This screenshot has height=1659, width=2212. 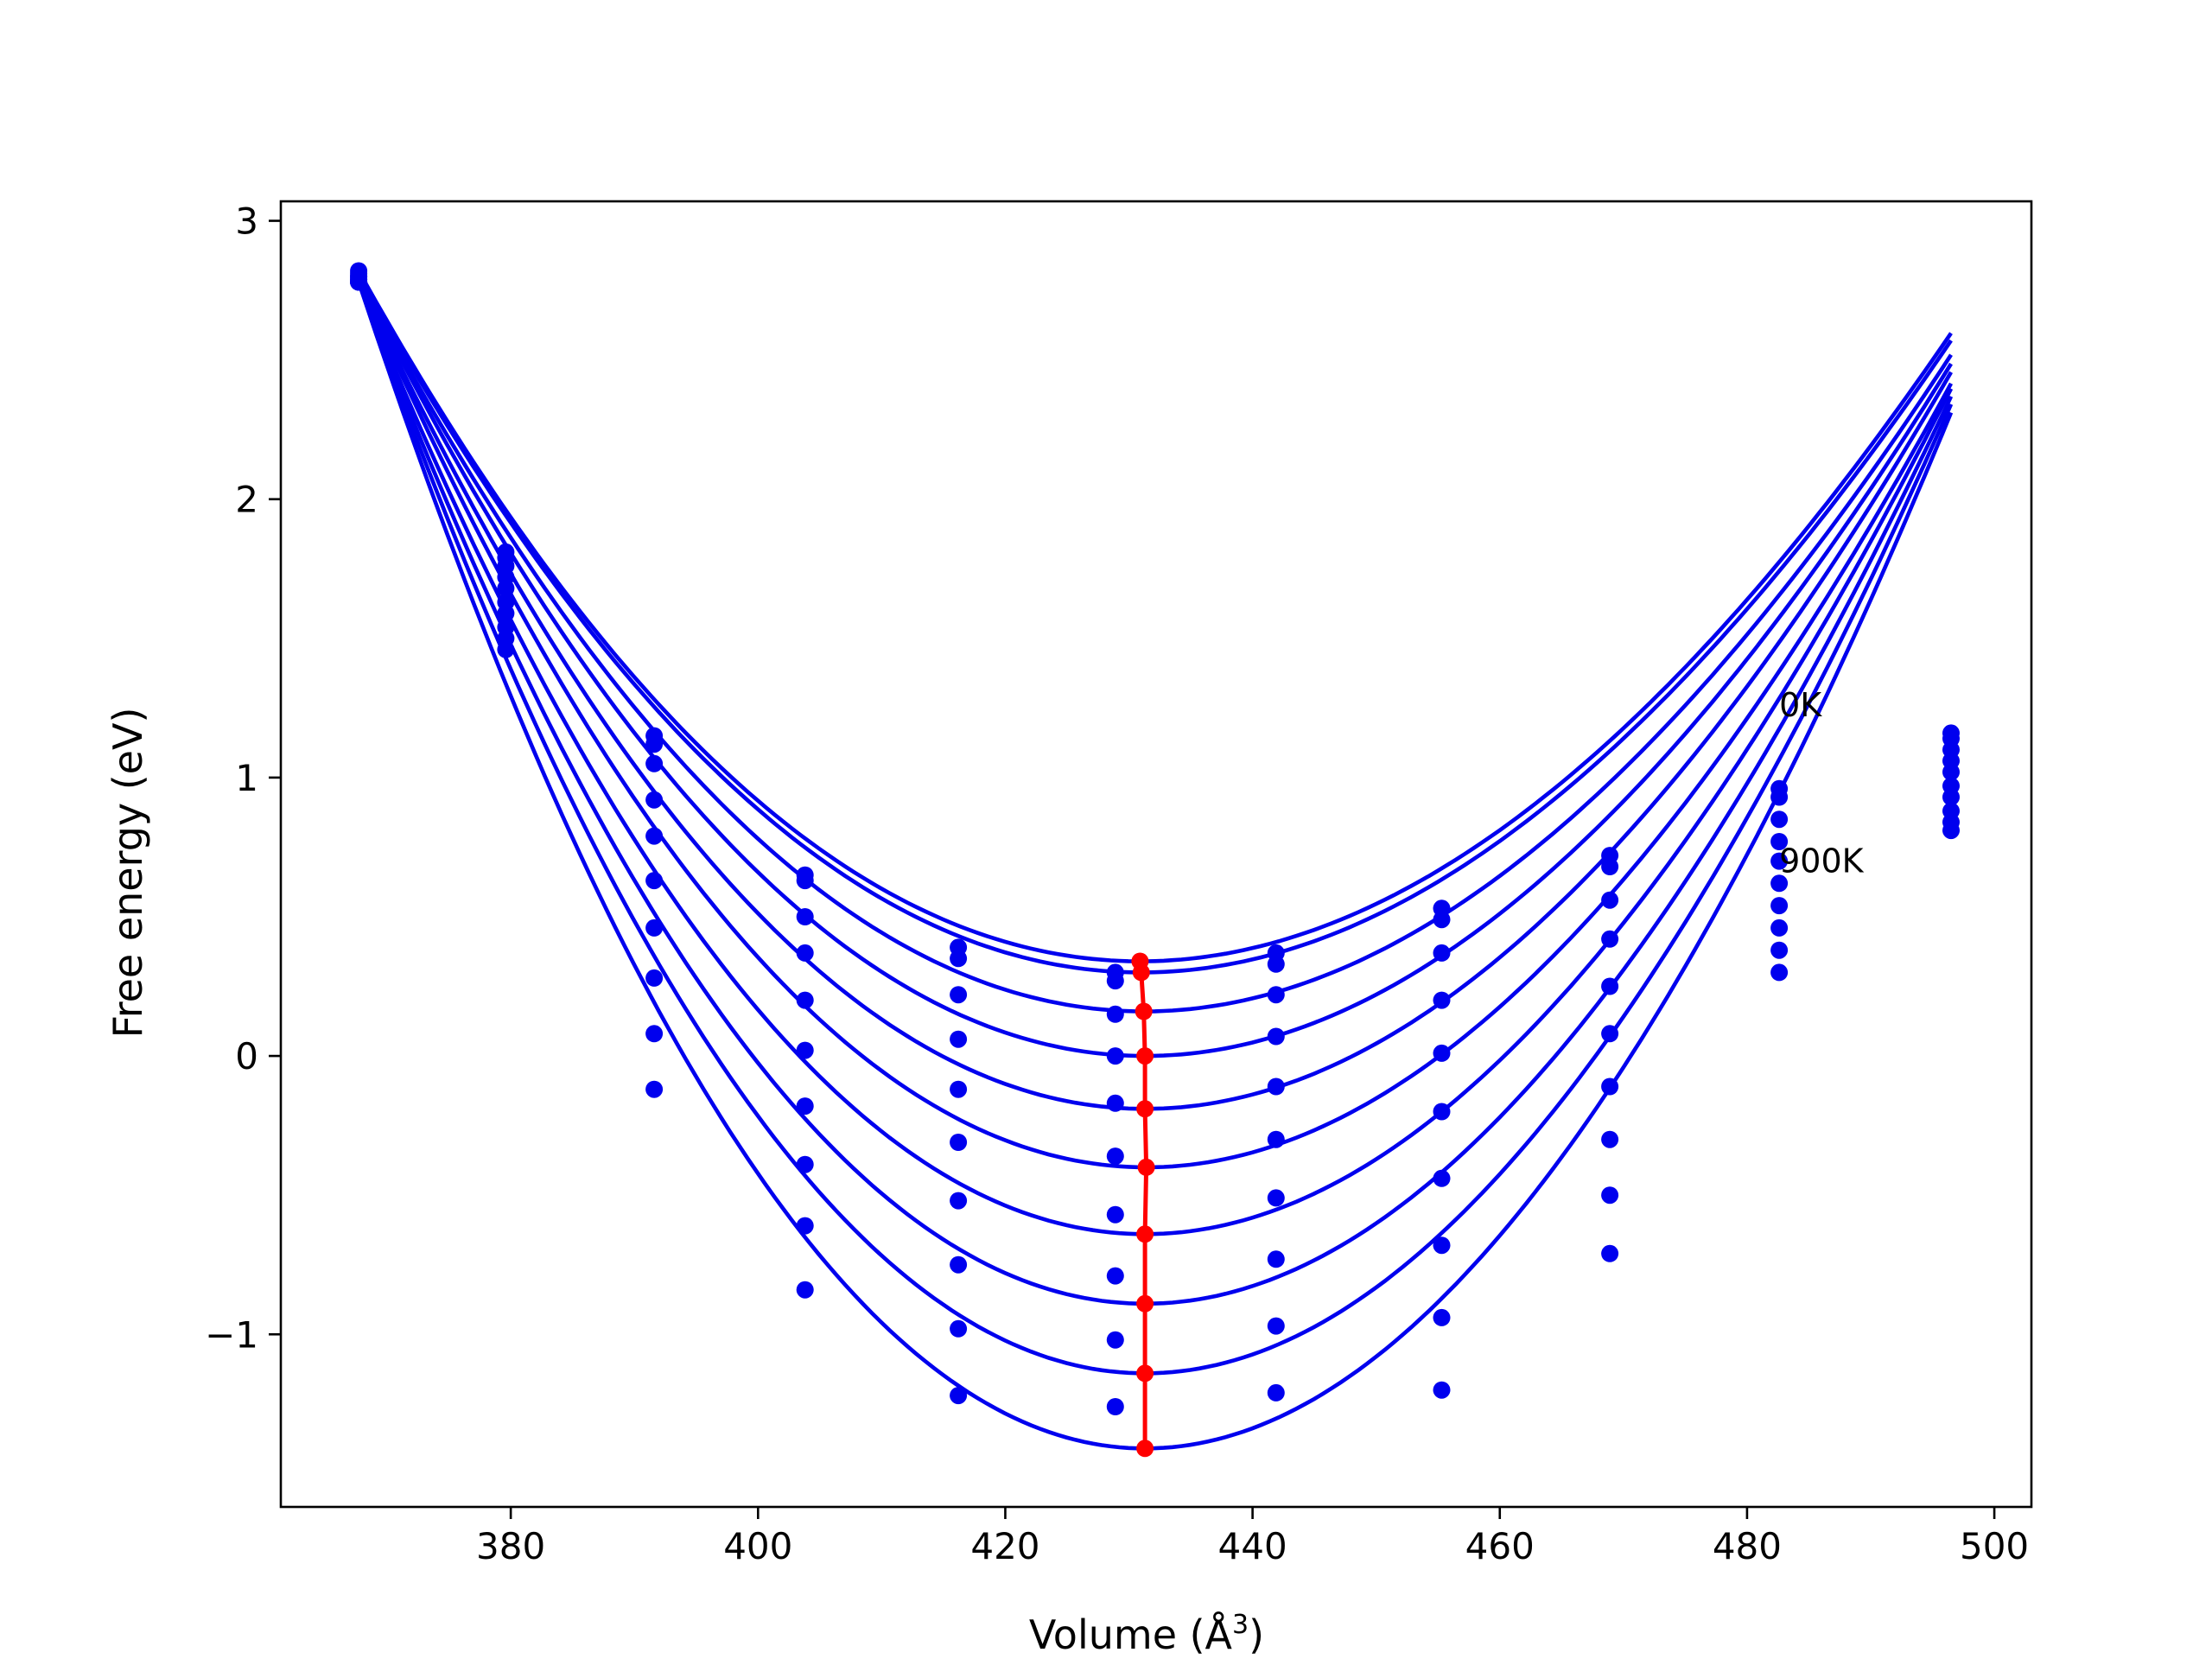 What do you see at coordinates (1800, 705) in the screenshot?
I see `temperature-label: 0K` at bounding box center [1800, 705].